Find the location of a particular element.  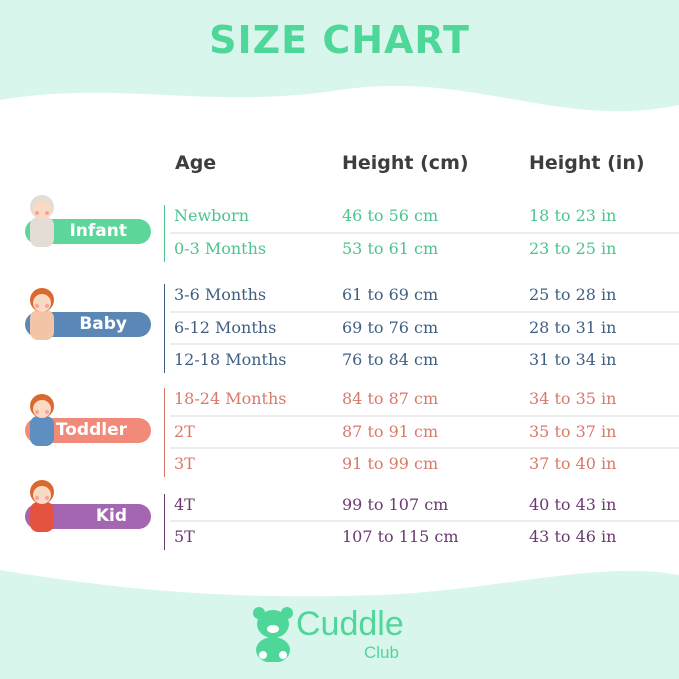

logo-sub: Club is located at coordinates (381, 652).